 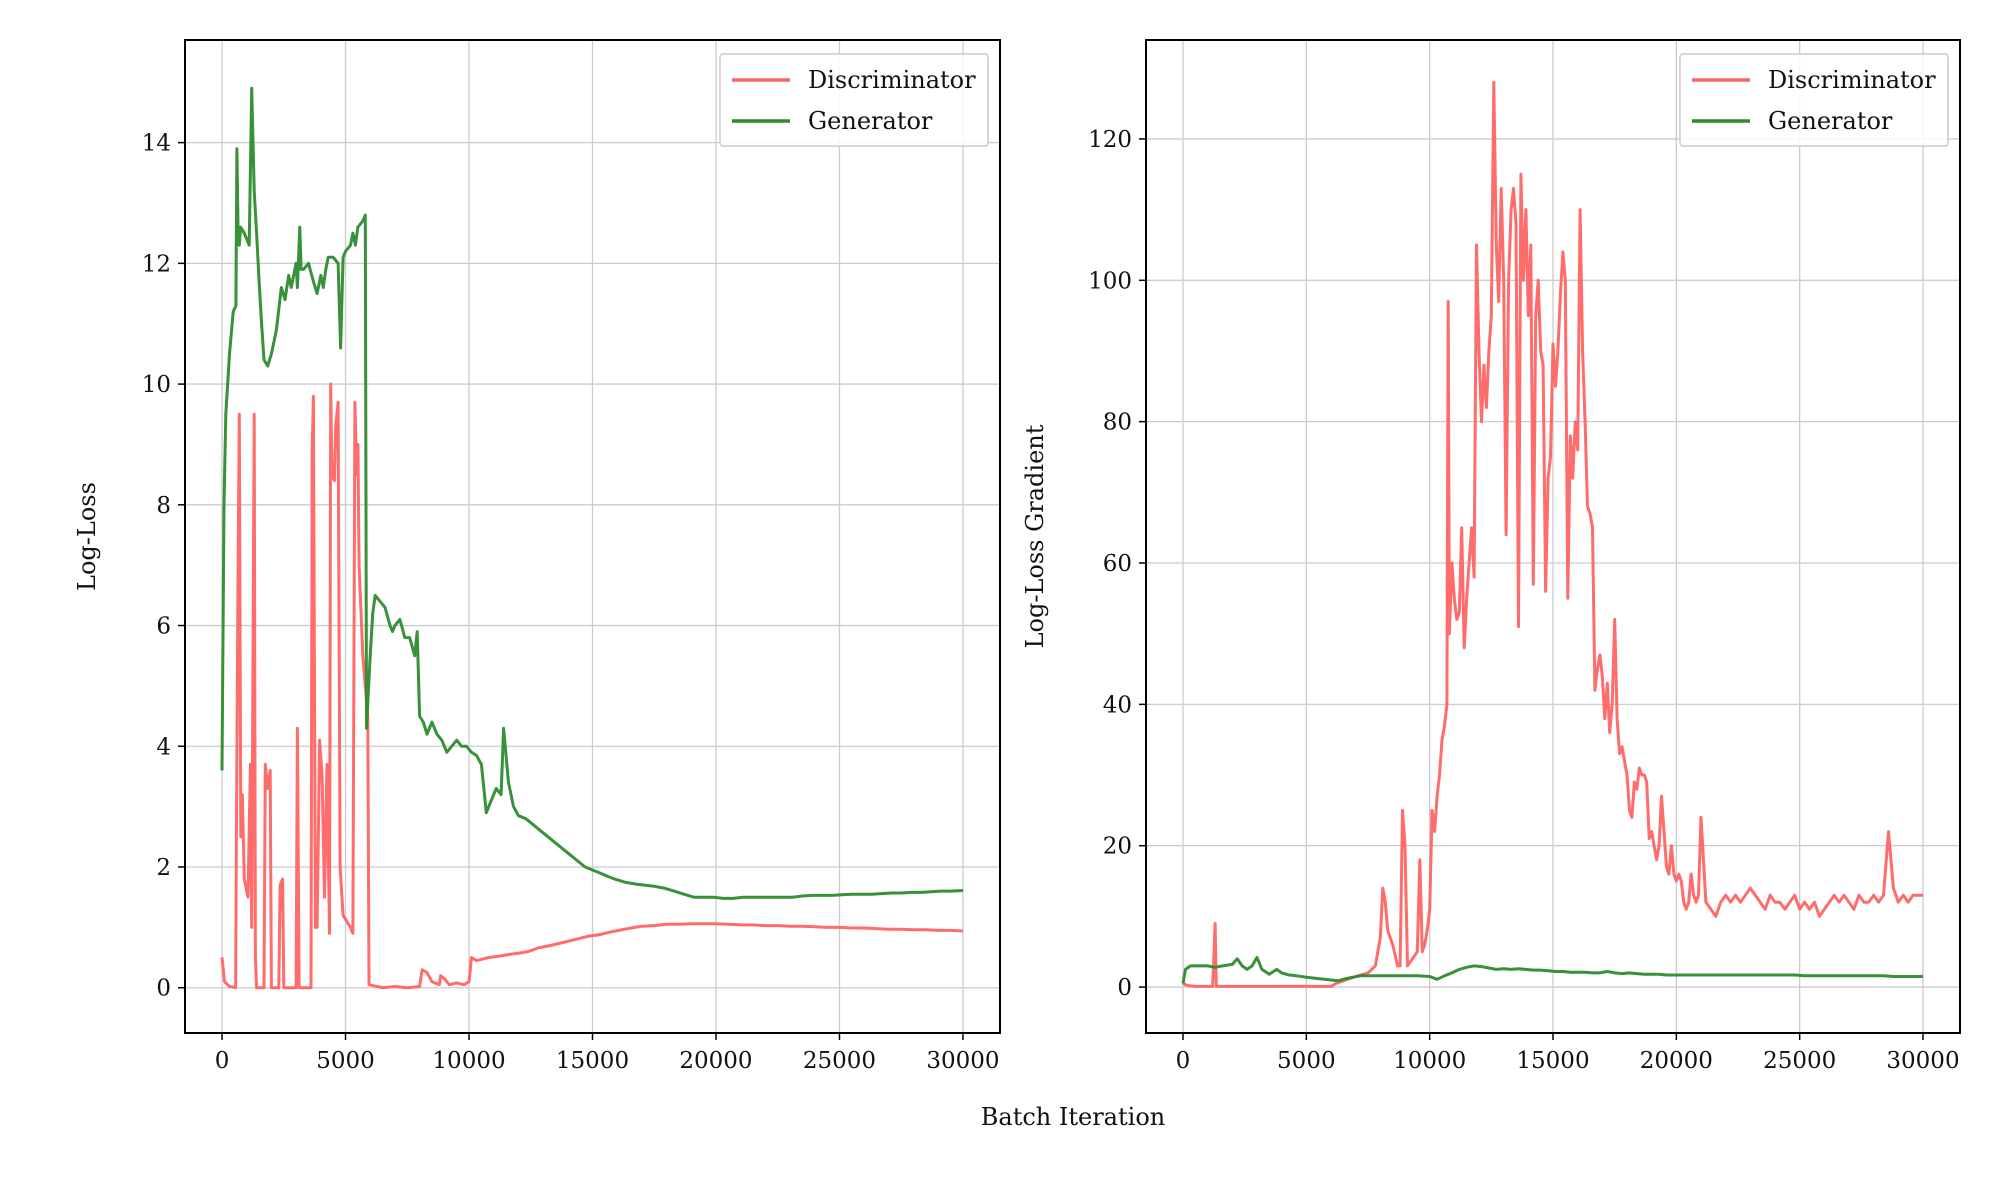 I want to click on gradient-y-tick-label: 100, so click(x=1110, y=281).